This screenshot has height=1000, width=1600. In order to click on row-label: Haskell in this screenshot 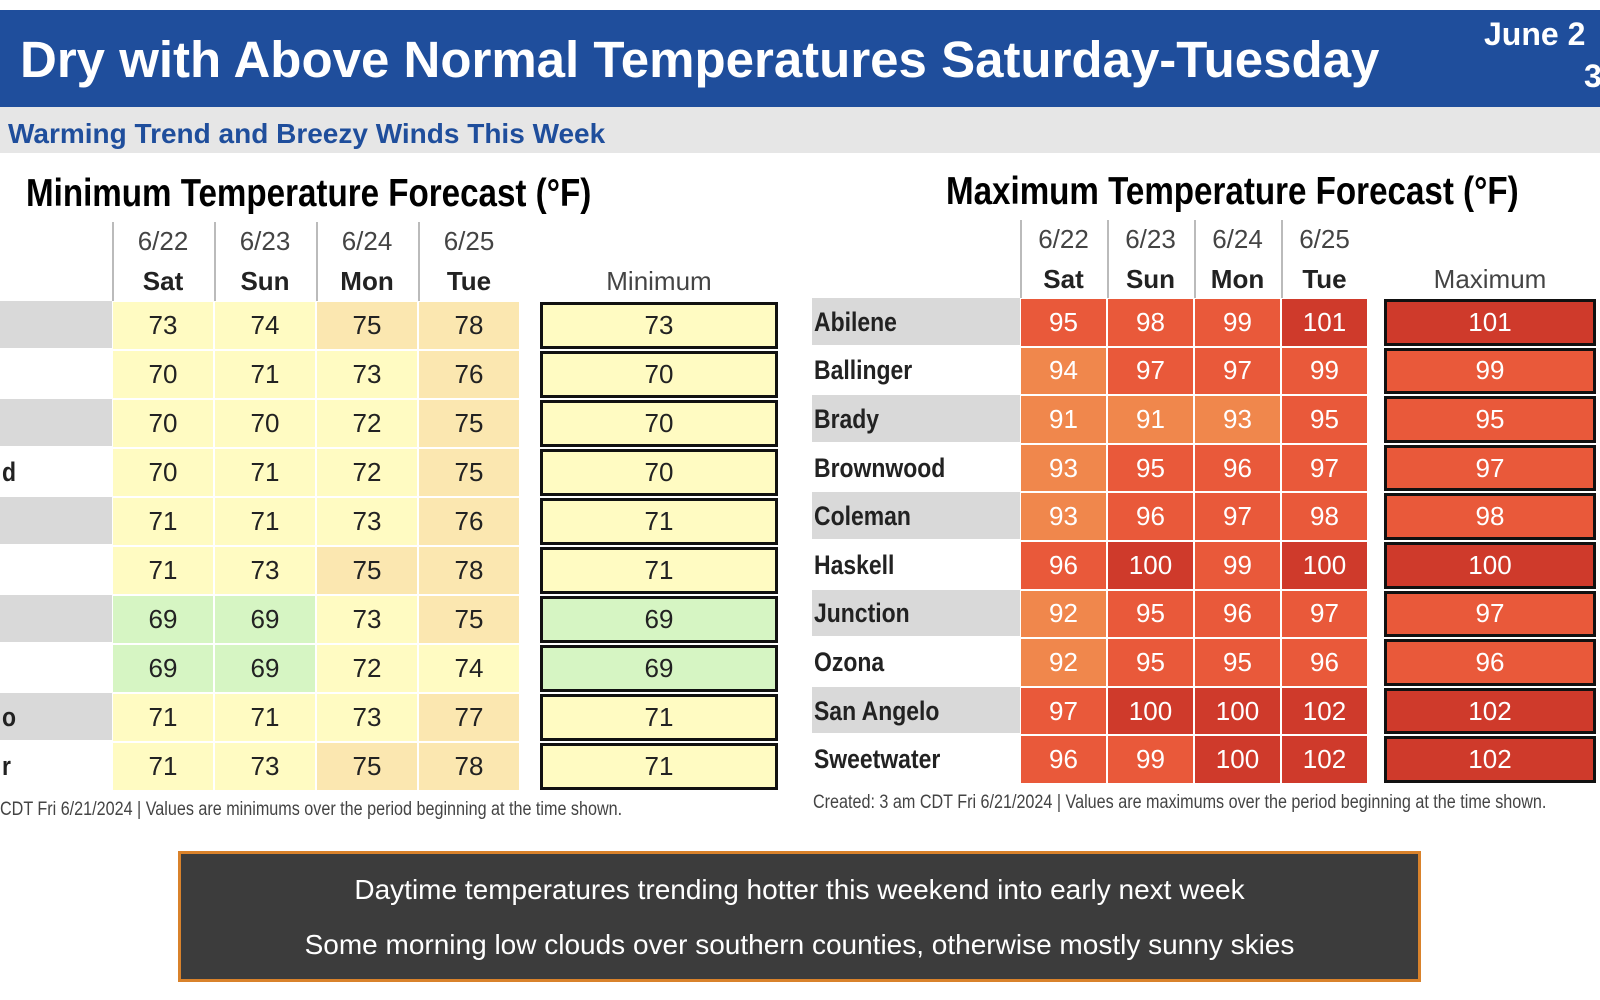, I will do `click(854, 564)`.